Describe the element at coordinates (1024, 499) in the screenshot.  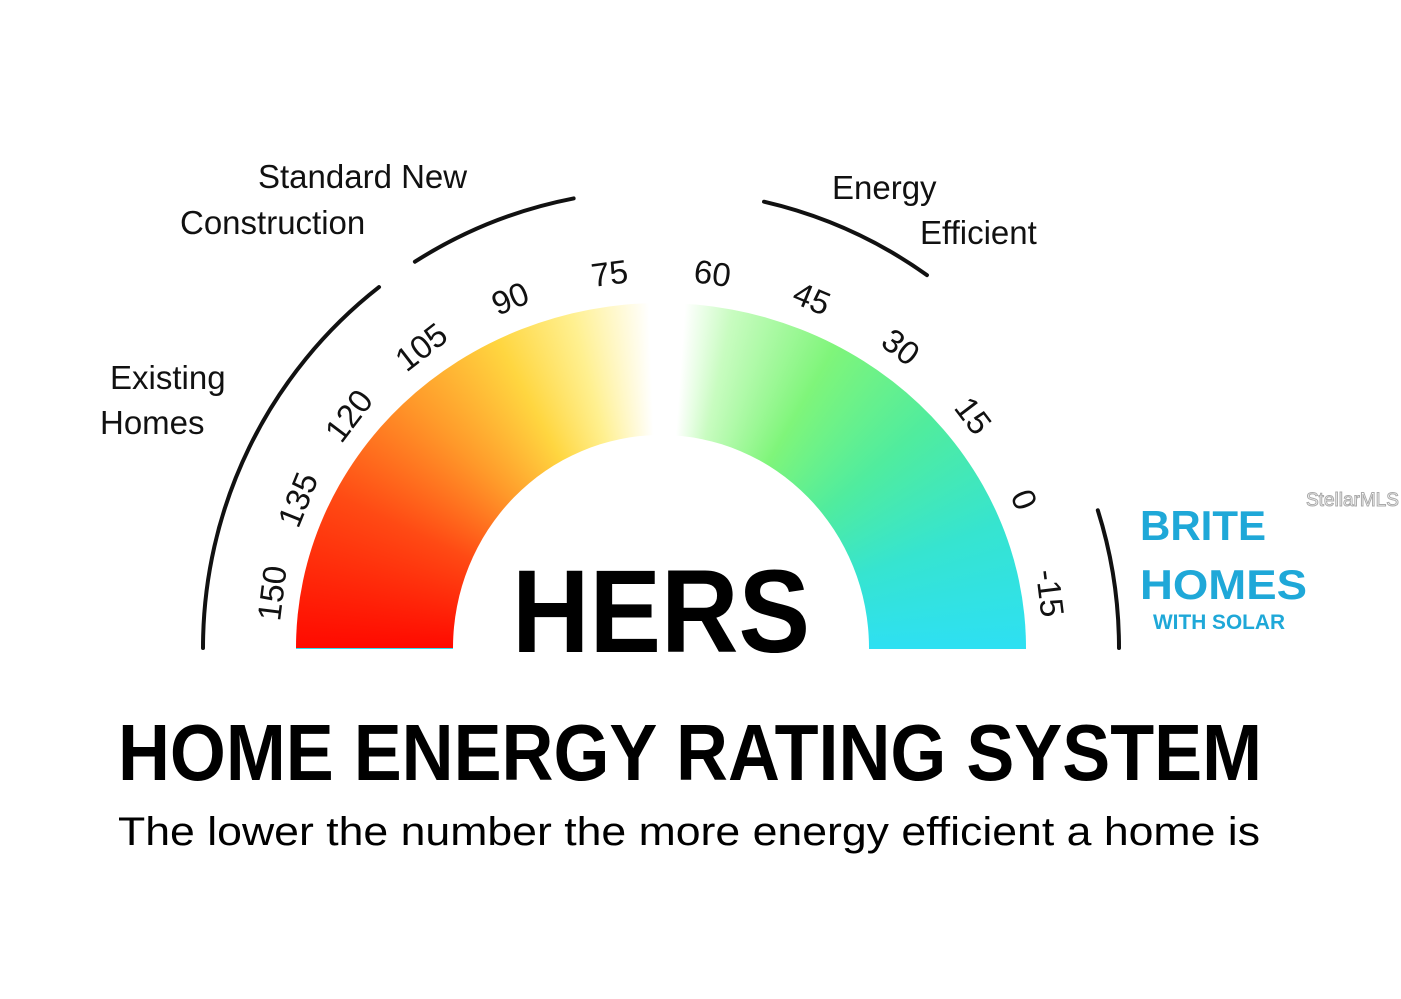
I see `tick-label: 0` at that location.